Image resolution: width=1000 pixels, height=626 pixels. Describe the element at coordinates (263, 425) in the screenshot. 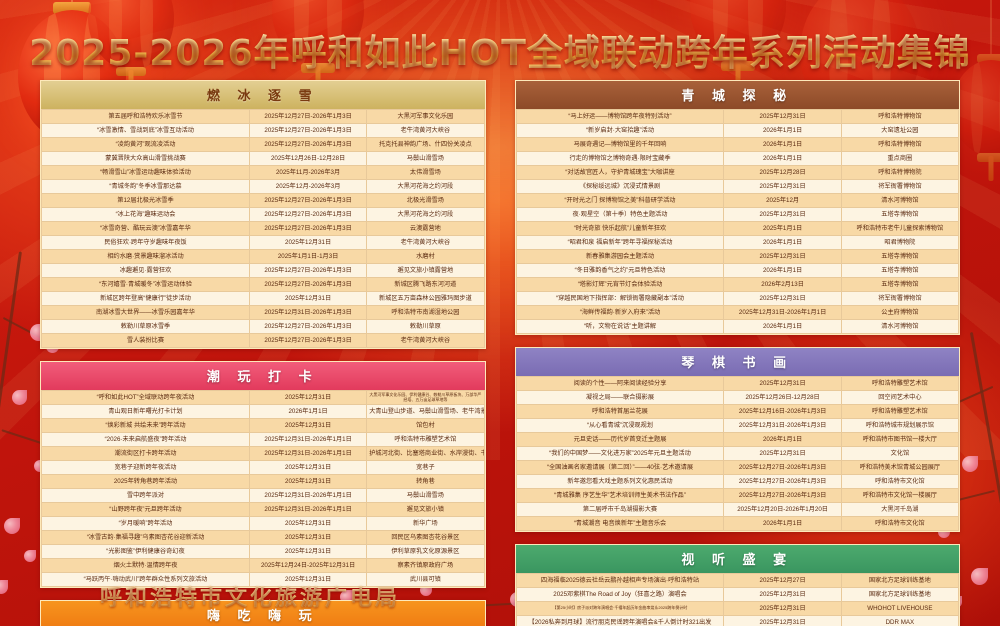

I see `table-row: “焕彩新城 共绘未来”跨年活动 2025年12月31日 馆包村` at that location.